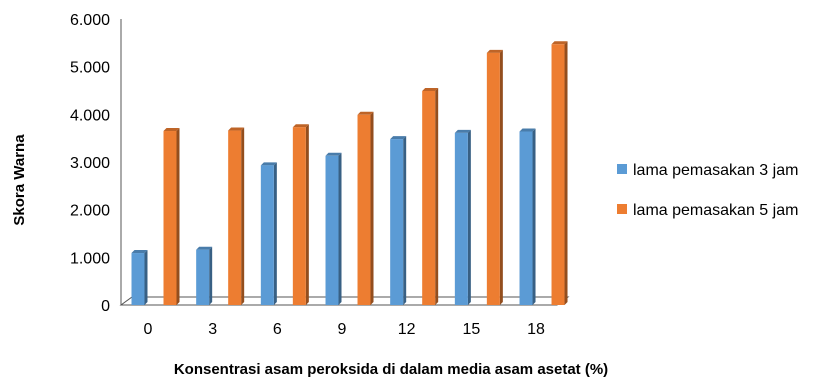  What do you see at coordinates (90, 20) in the screenshot?
I see `y-tick-label: 6.000` at bounding box center [90, 20].